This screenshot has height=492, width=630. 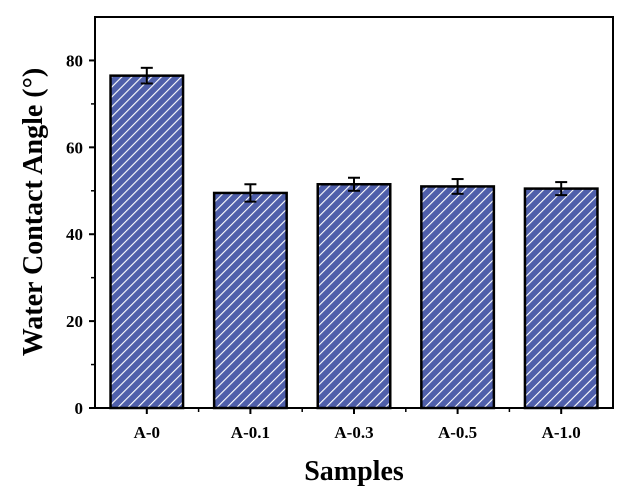 I want to click on x-tick-label-A-0.3: A-0.3, so click(x=353, y=432).